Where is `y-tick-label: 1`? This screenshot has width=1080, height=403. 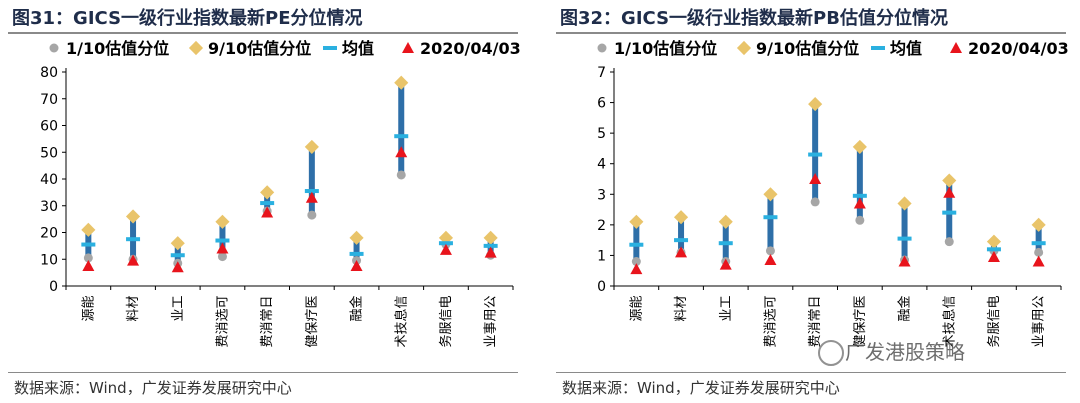 y-tick-label: 1 is located at coordinates (601, 256).